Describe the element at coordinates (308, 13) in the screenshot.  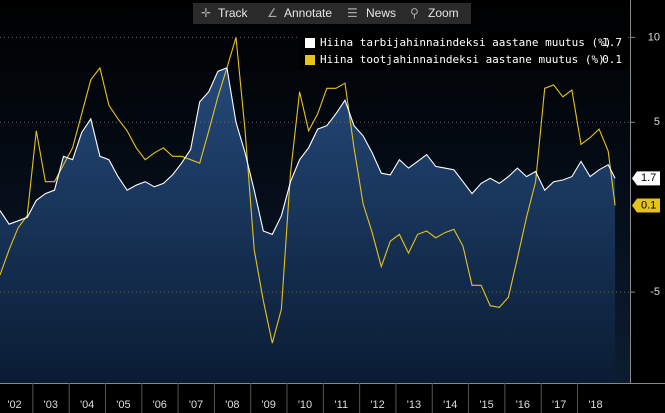
I see `annotate-button: Annotate` at that location.